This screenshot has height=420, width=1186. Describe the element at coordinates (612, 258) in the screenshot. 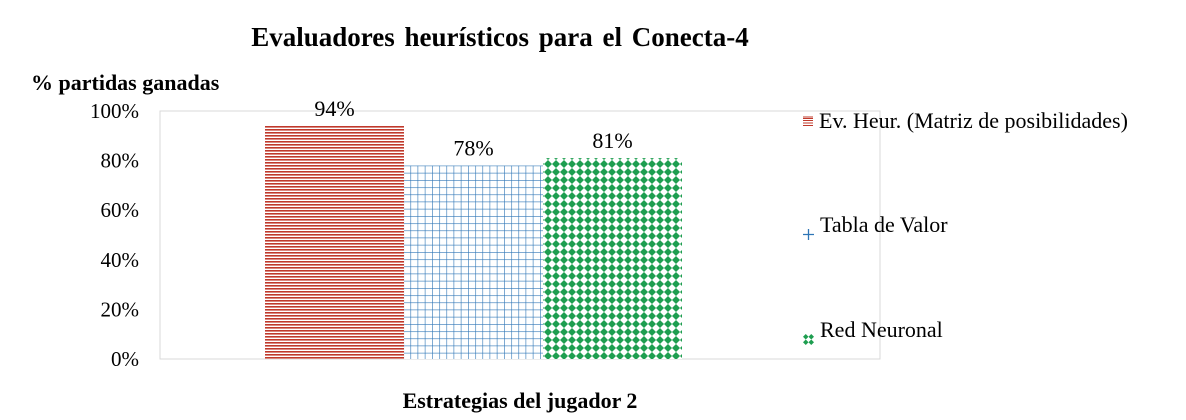

I see `bar-red-neuronal` at that location.